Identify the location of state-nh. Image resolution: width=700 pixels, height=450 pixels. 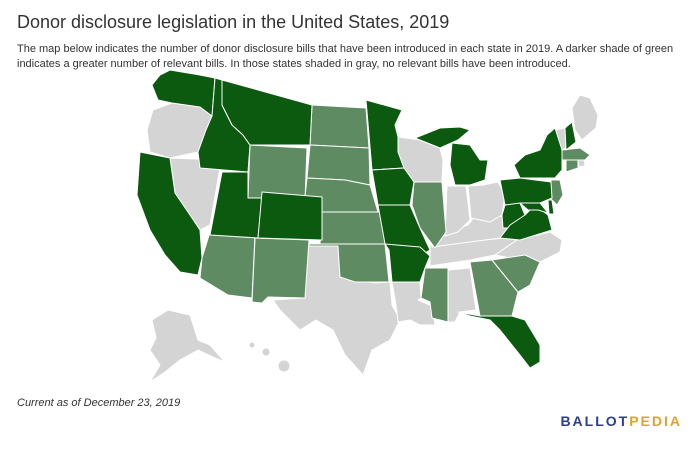
(570, 136).